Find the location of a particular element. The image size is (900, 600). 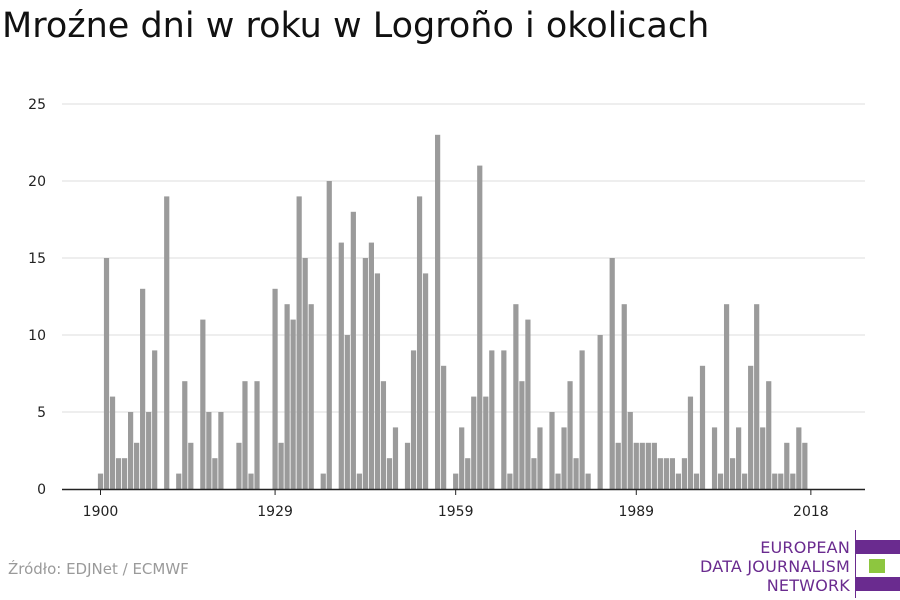

logo-divider is located at coordinates (855, 564).